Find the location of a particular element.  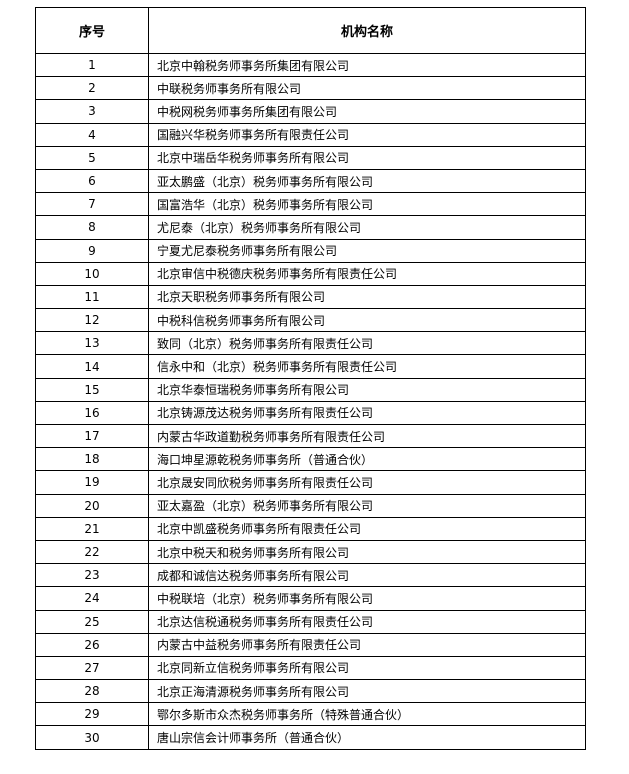

row-index: 5 is located at coordinates (92, 157).